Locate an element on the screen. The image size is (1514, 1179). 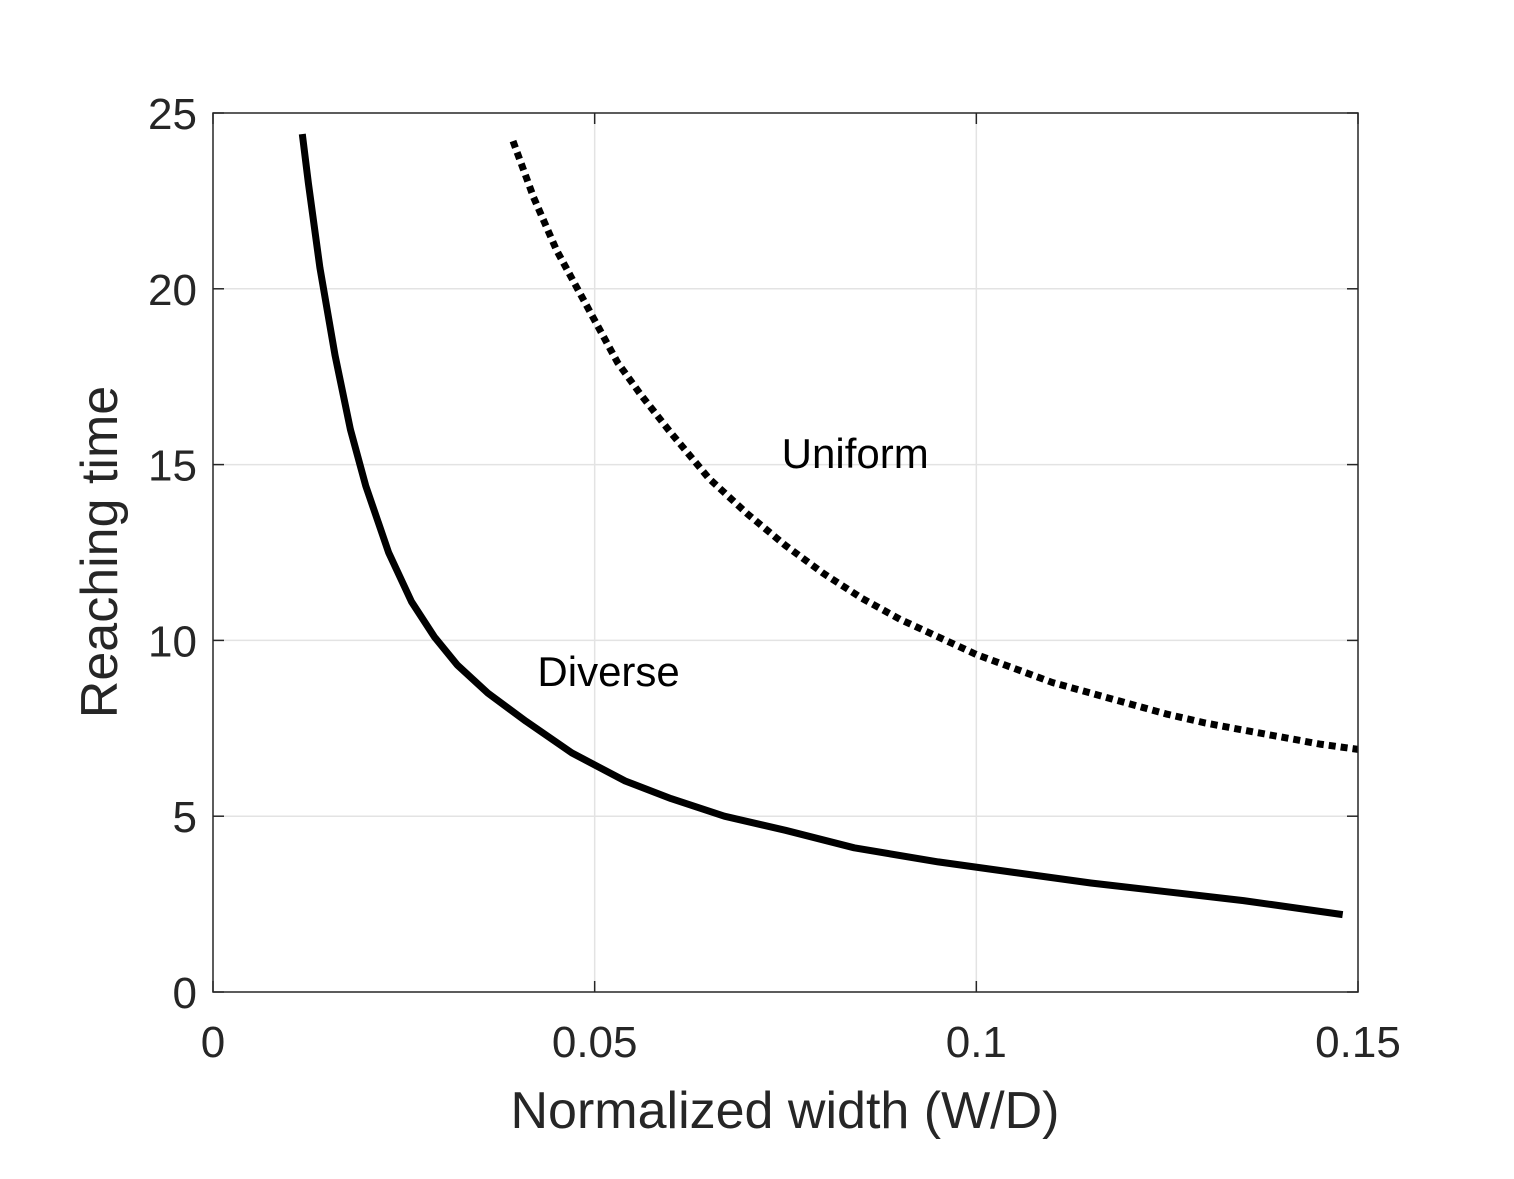
annotation-uniform: Uniform is located at coordinates (855, 453).